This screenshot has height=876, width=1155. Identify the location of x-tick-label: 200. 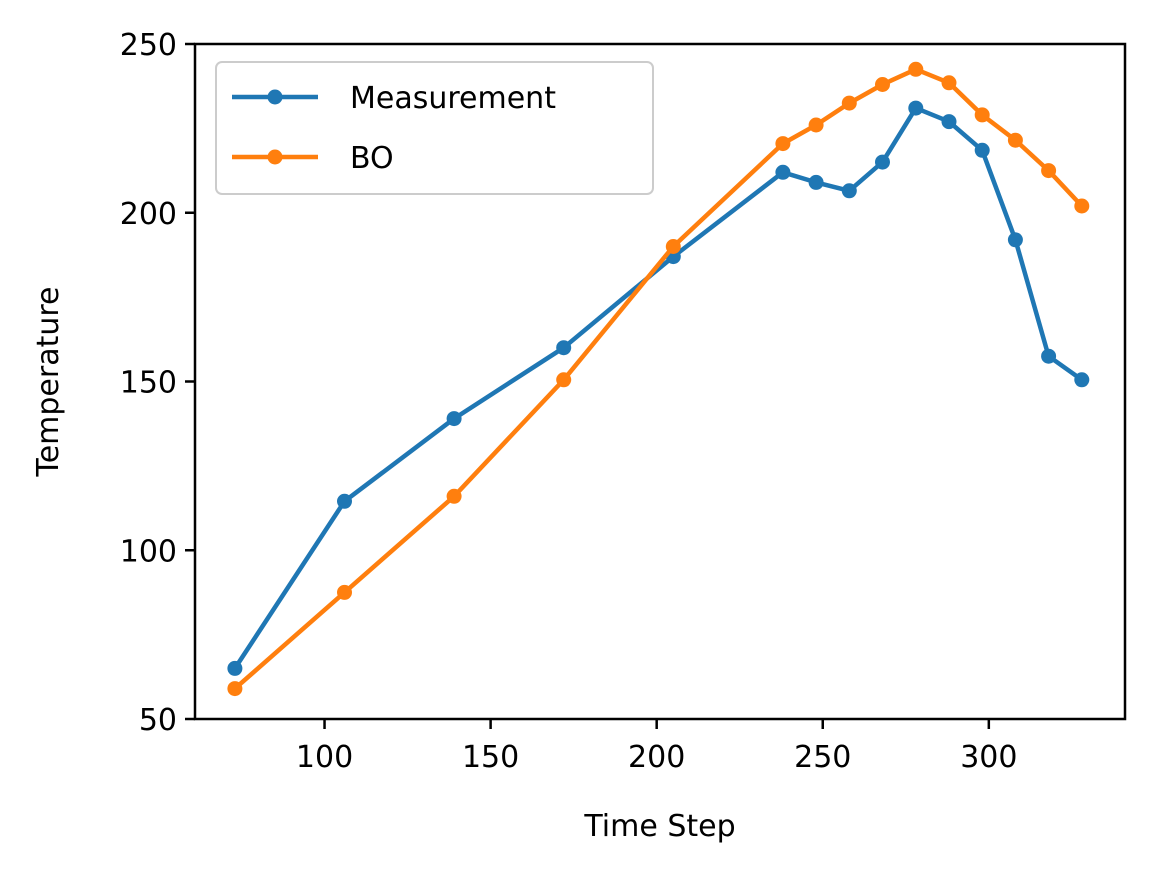
(656, 757).